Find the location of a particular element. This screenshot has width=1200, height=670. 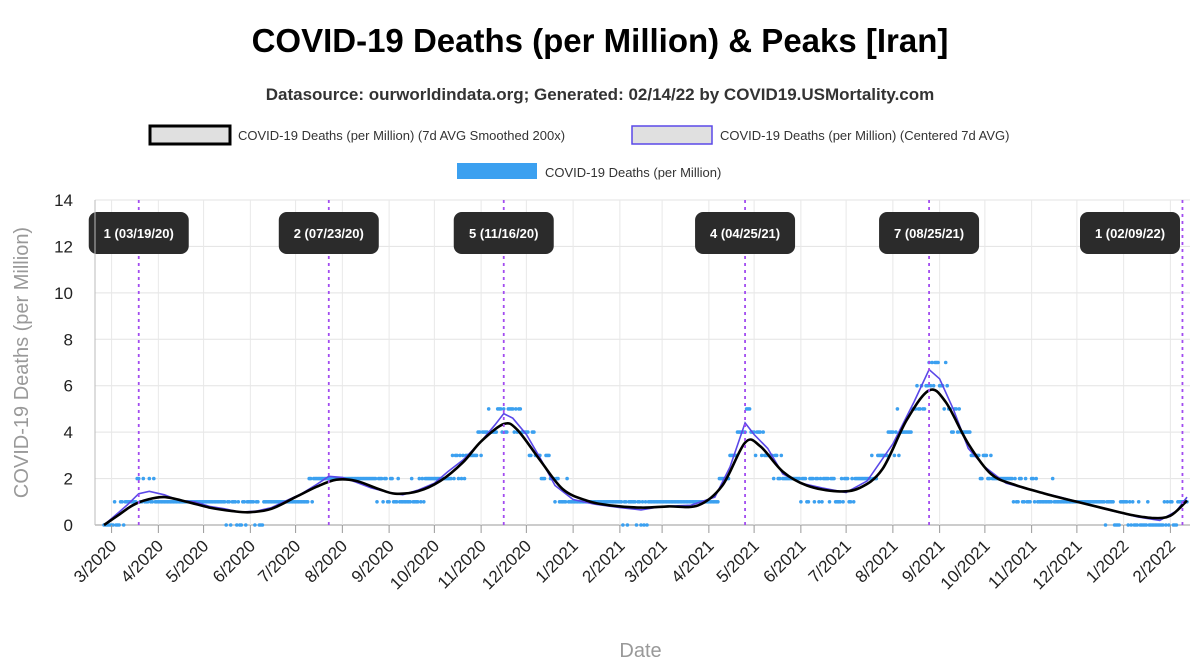

peak-label-1: 1 (03/19/20) is located at coordinates (139, 233).